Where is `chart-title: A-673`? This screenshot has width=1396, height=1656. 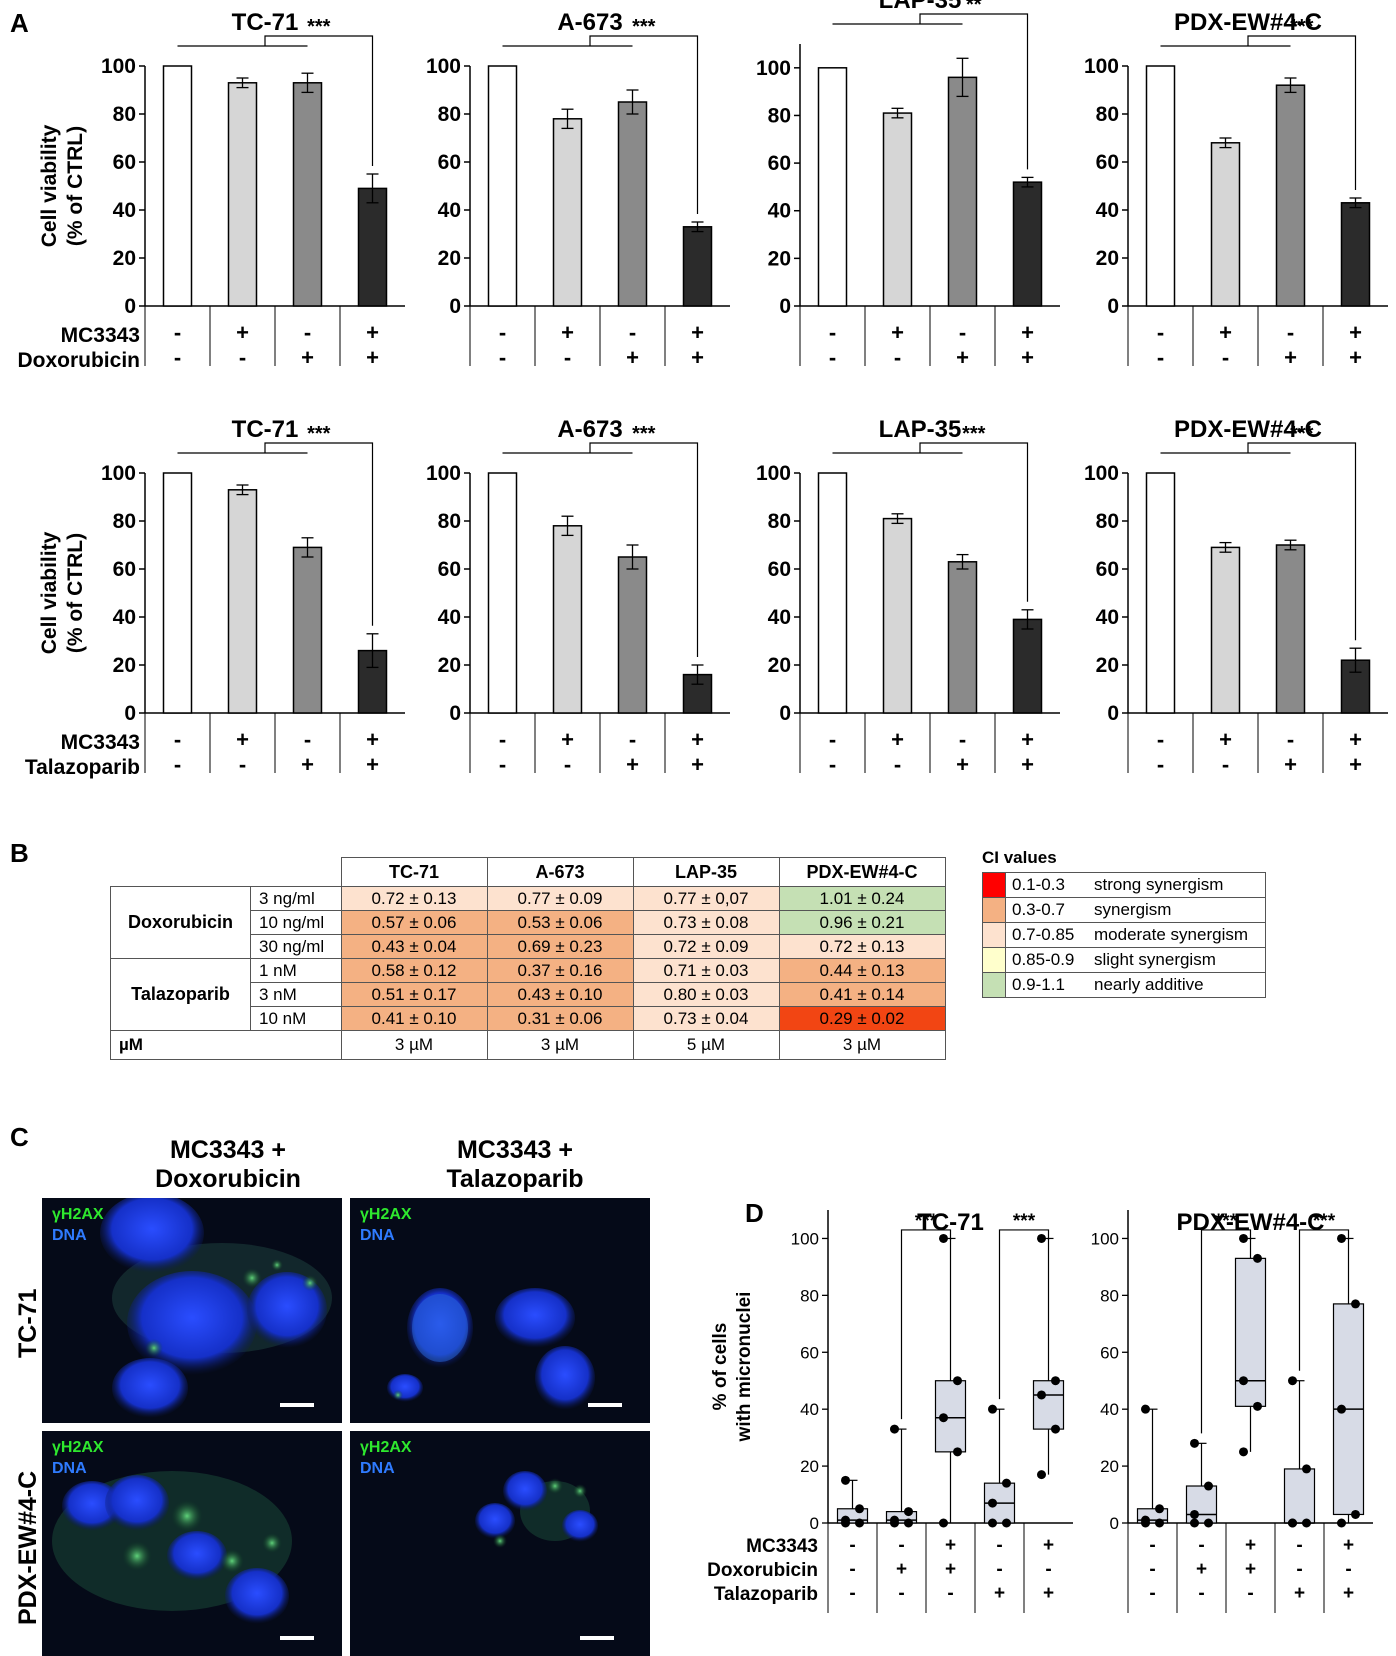
chart-title: A-673 is located at coordinates (589, 22).